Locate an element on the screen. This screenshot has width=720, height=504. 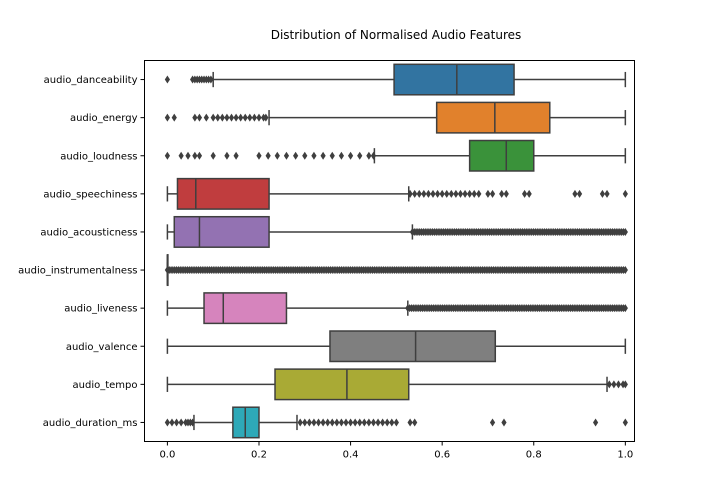
box-audio_speechiness is located at coordinates (397, 193).